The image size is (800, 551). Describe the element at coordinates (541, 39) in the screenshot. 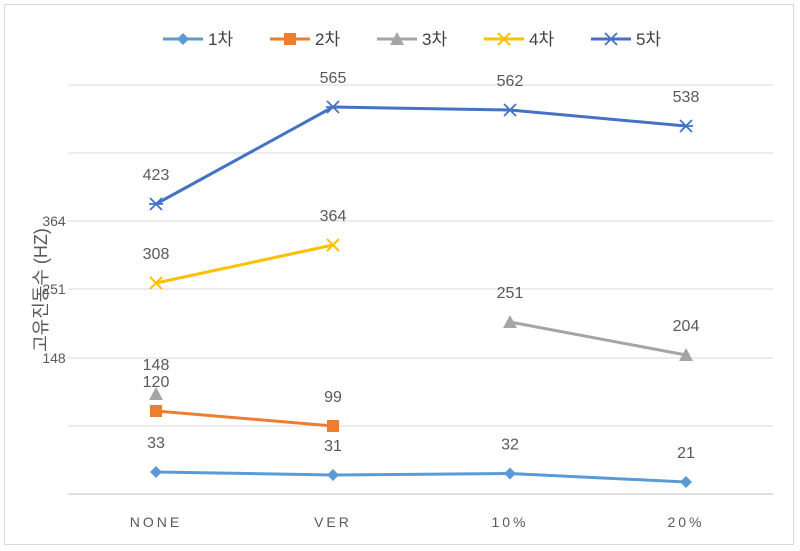

I see `legend-label-4: 4차` at that location.